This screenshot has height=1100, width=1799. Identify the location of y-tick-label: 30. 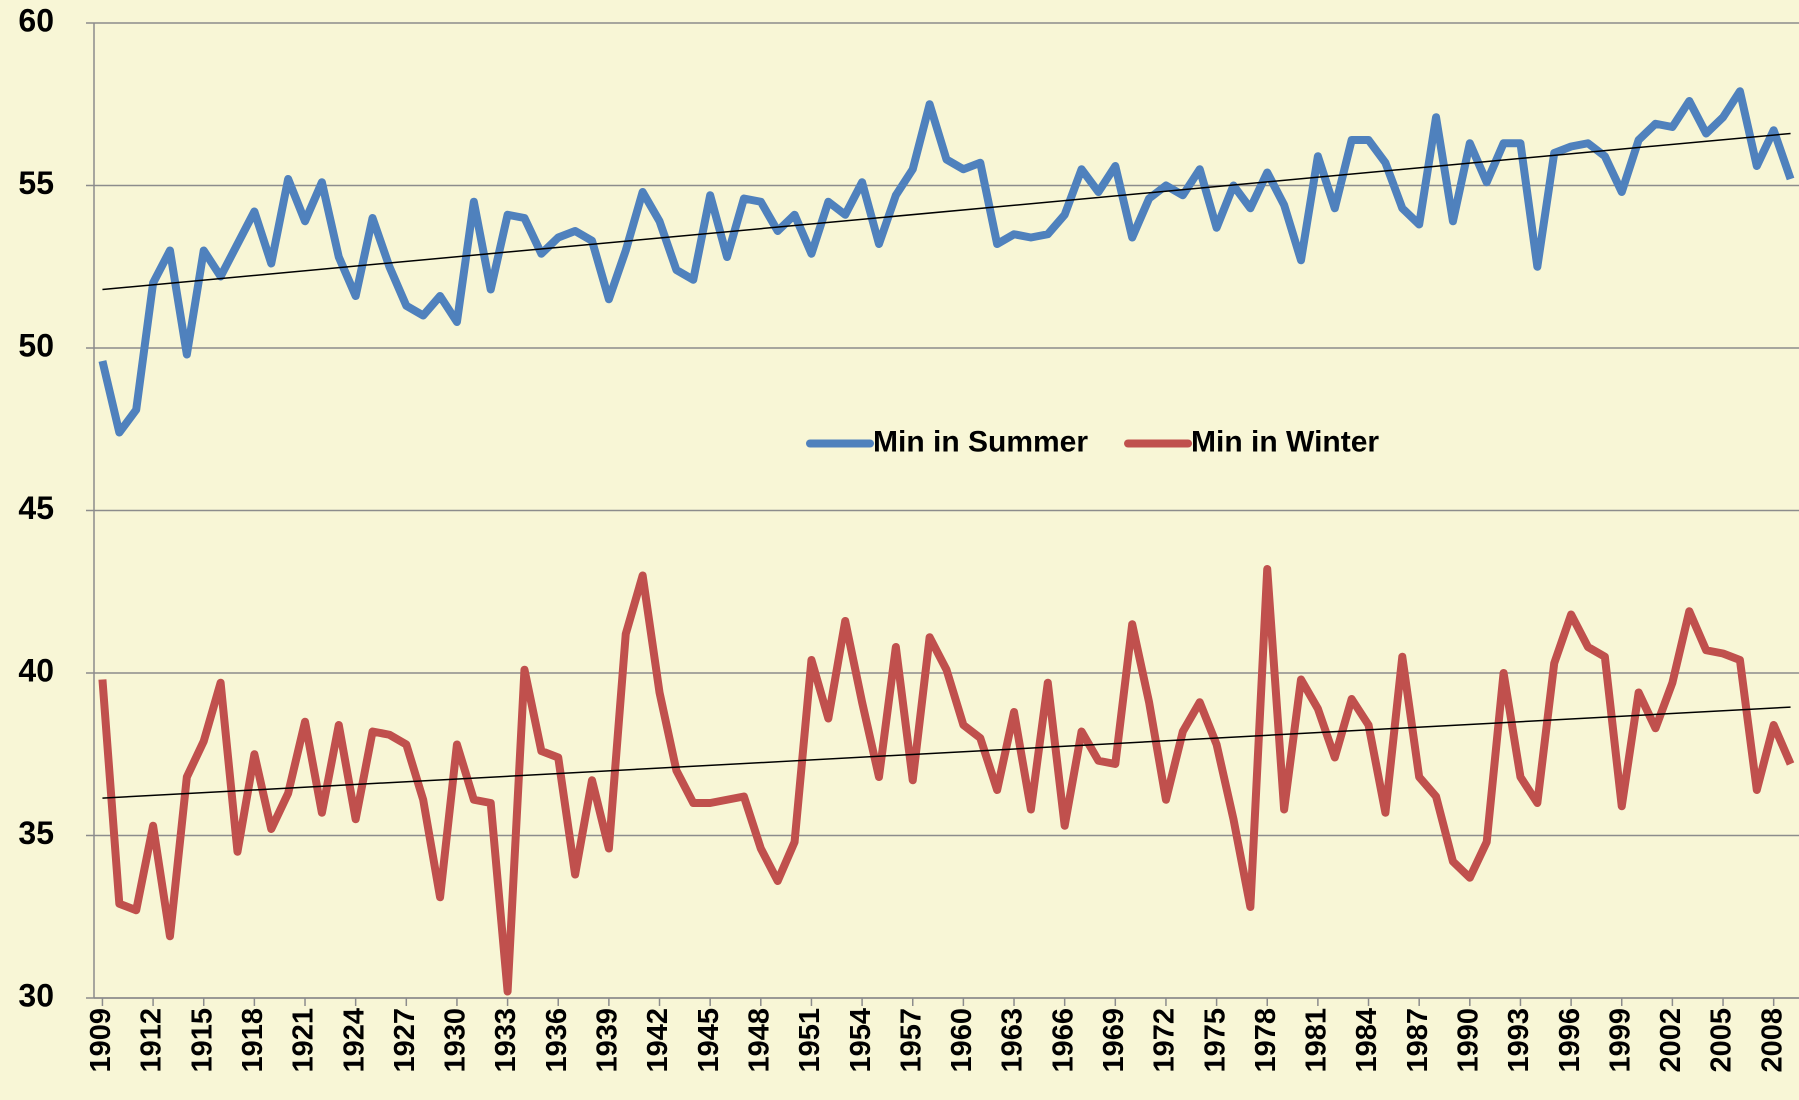
(36, 995).